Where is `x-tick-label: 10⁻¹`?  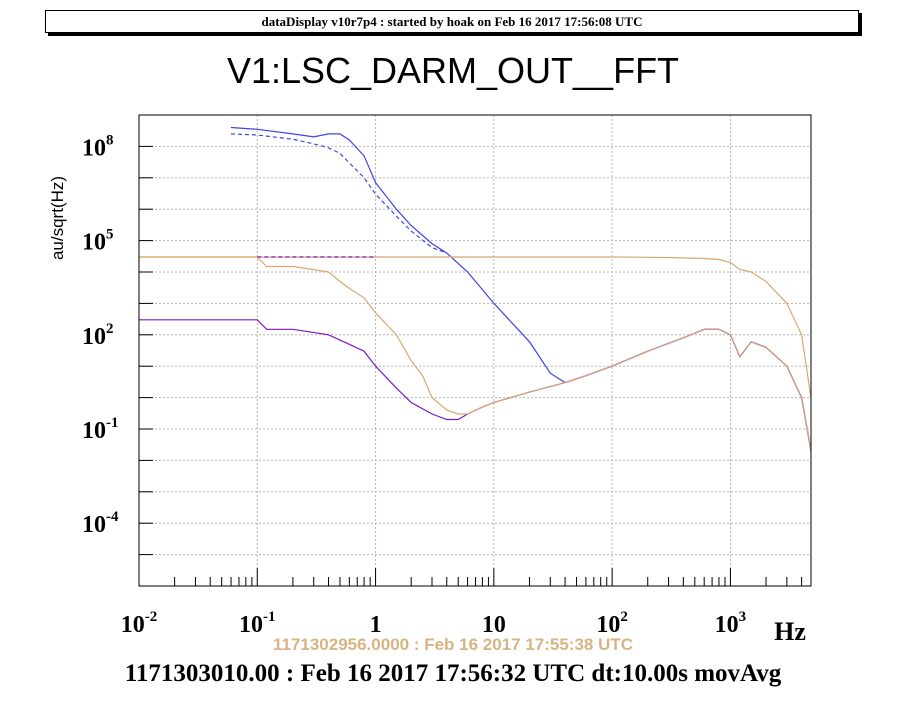 x-tick-label: 10⁻¹ is located at coordinates (257, 623).